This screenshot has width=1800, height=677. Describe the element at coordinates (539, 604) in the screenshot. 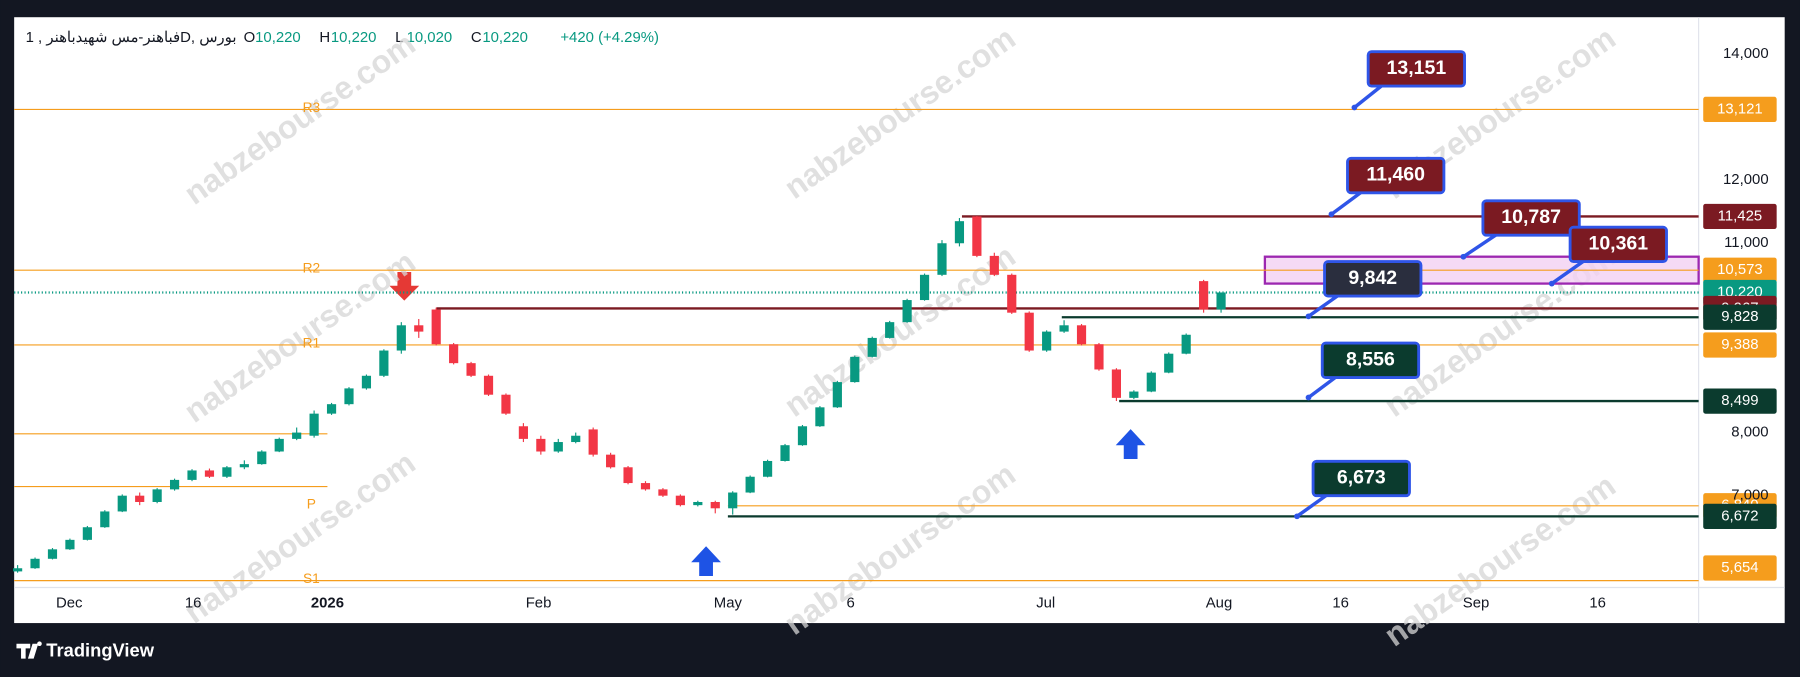

I see `x-tick-label: Feb` at that location.